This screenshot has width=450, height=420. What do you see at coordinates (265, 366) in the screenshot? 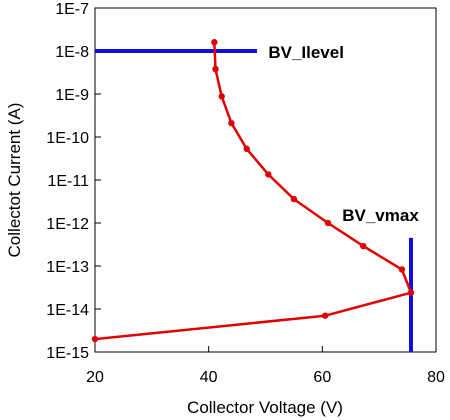
I see `x-axis-ticks: 20 40 60 80` at bounding box center [265, 366].